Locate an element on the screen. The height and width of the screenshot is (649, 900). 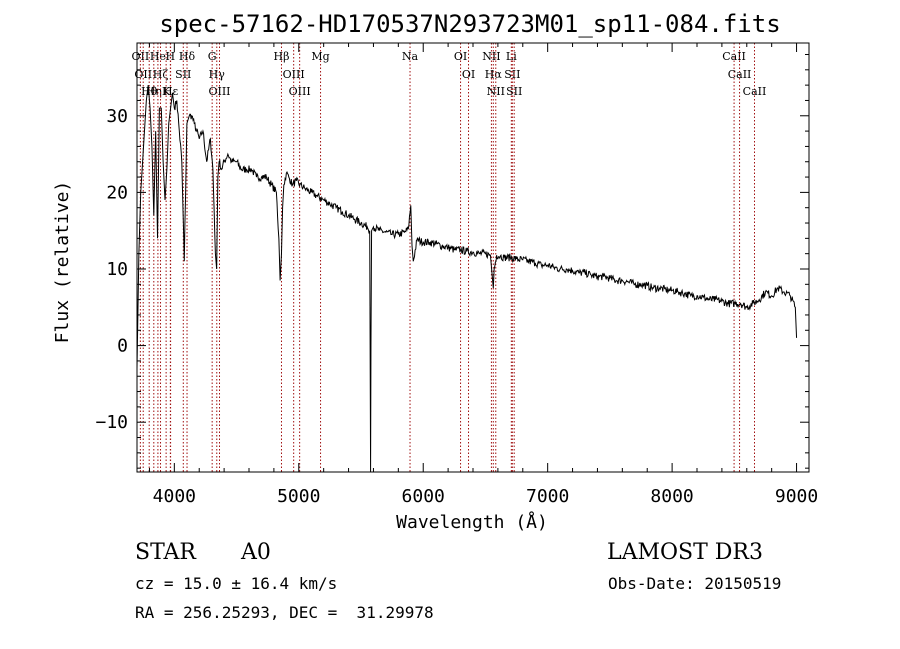
line-marker-label-14: Hβ is located at coordinates (282, 56).